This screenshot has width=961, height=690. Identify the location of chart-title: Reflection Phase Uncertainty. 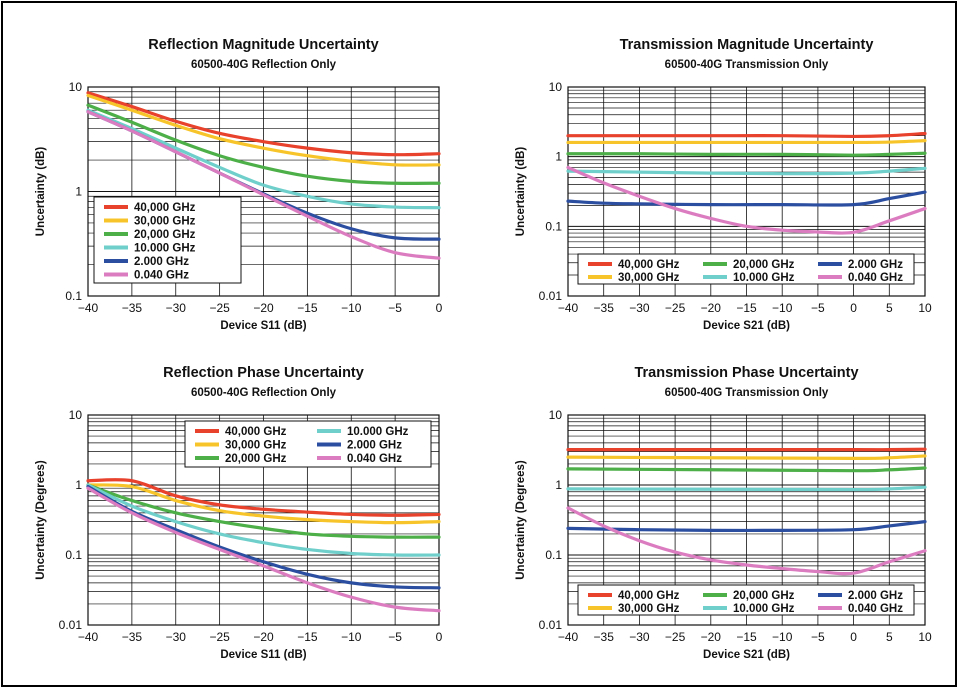
(263, 373).